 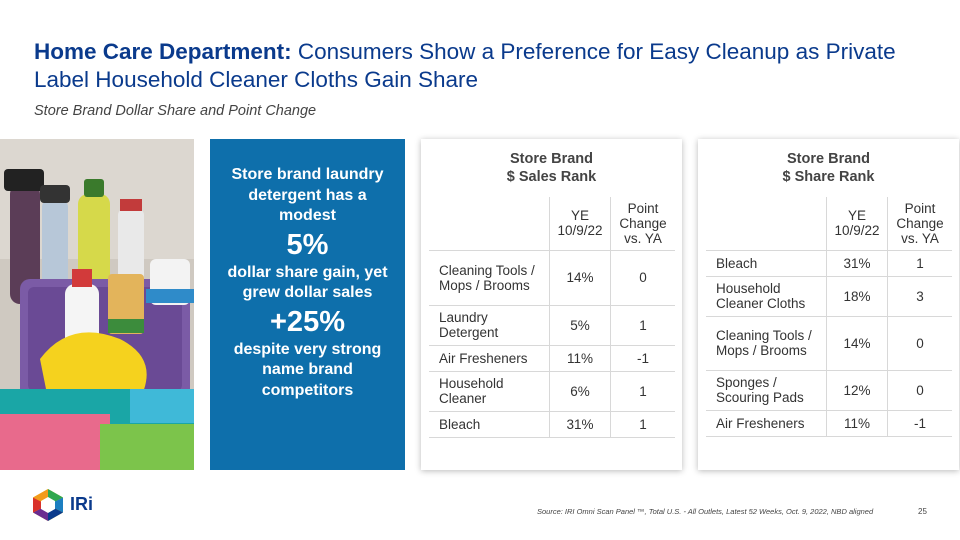 I want to click on table-row: Sponges / Scouring Pads 12% 0, so click(x=829, y=390).